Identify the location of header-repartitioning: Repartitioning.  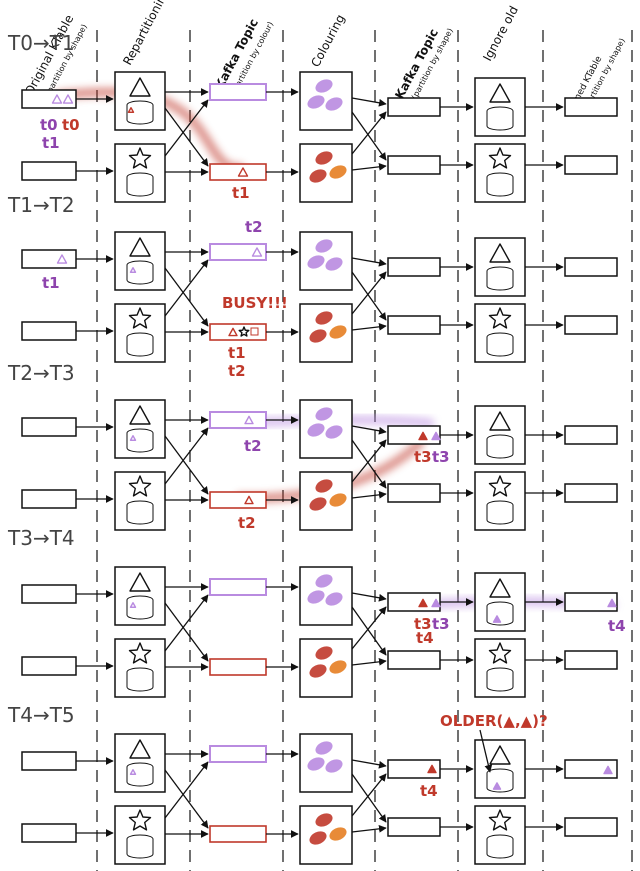
(146, 33).